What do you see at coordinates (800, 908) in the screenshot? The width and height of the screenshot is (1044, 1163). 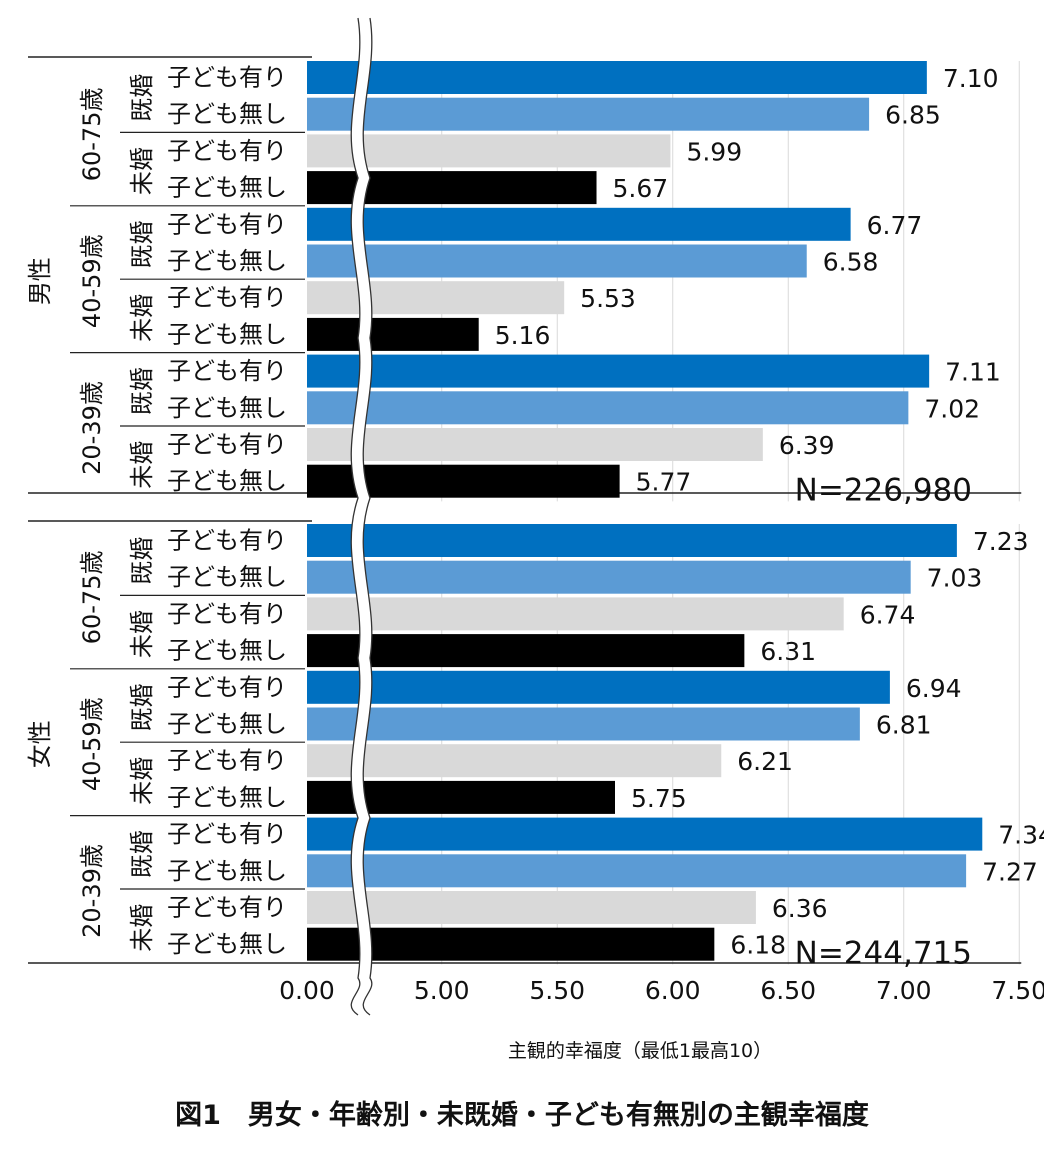 I see `data-label: 6.36` at bounding box center [800, 908].